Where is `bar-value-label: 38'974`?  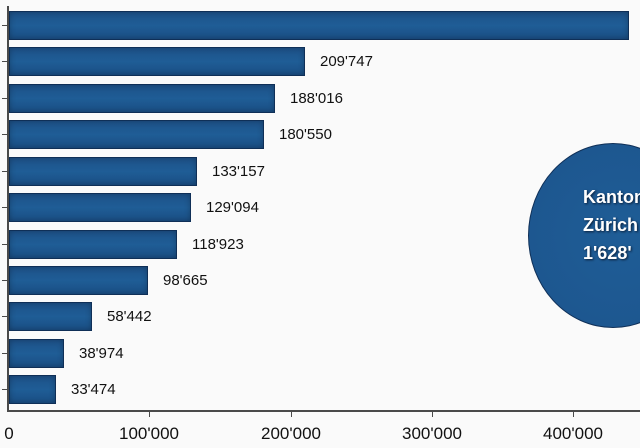
bar-value-label: 38'974 is located at coordinates (101, 353).